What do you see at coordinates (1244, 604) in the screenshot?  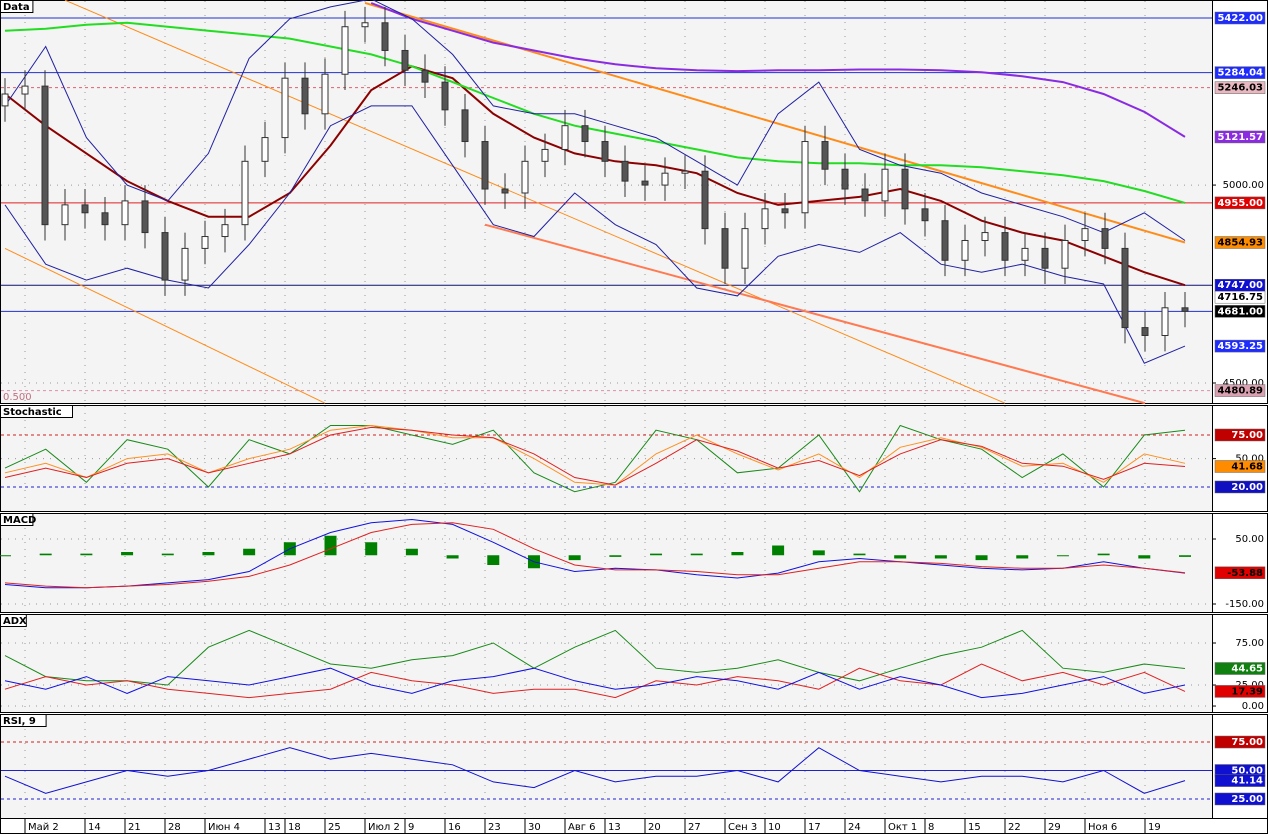 I see `y-tick-label: -150.00` at bounding box center [1244, 604].